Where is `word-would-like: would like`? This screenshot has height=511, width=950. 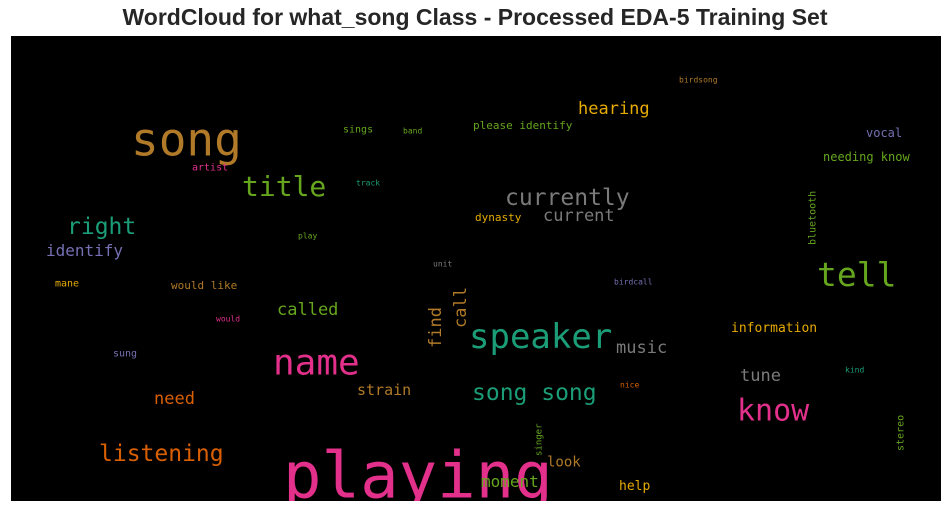
word-would-like: would like is located at coordinates (204, 285).